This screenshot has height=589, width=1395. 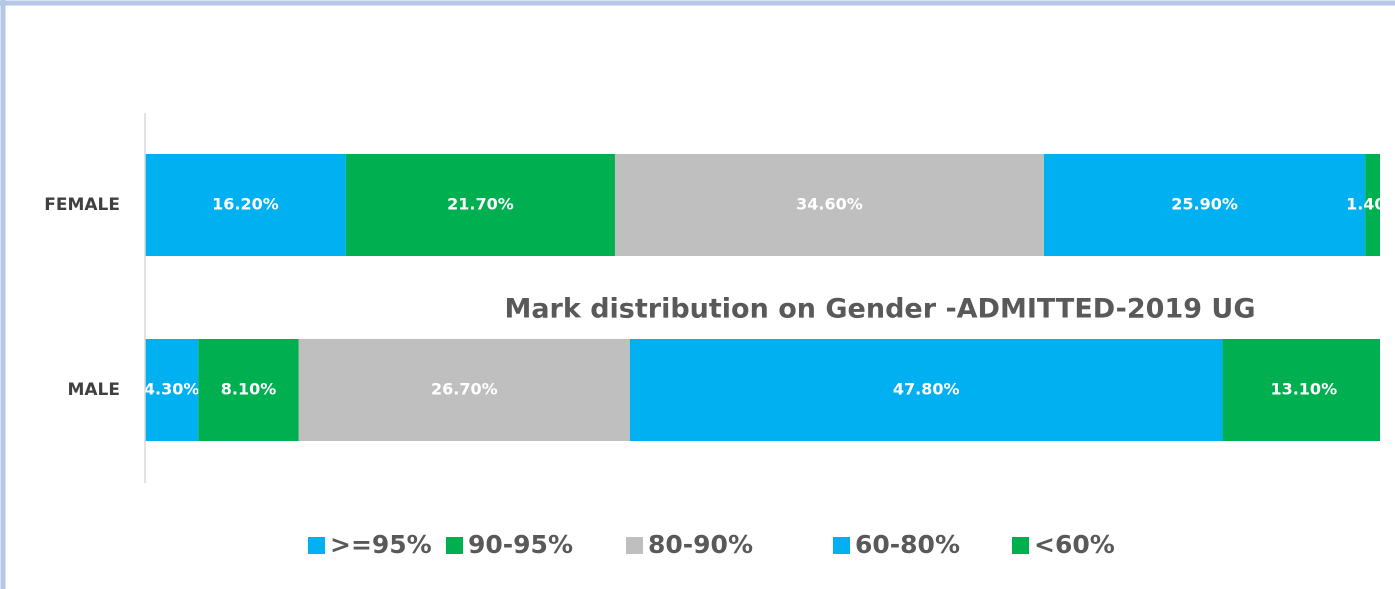 I want to click on legend-label: <60%, so click(x=1074, y=544).